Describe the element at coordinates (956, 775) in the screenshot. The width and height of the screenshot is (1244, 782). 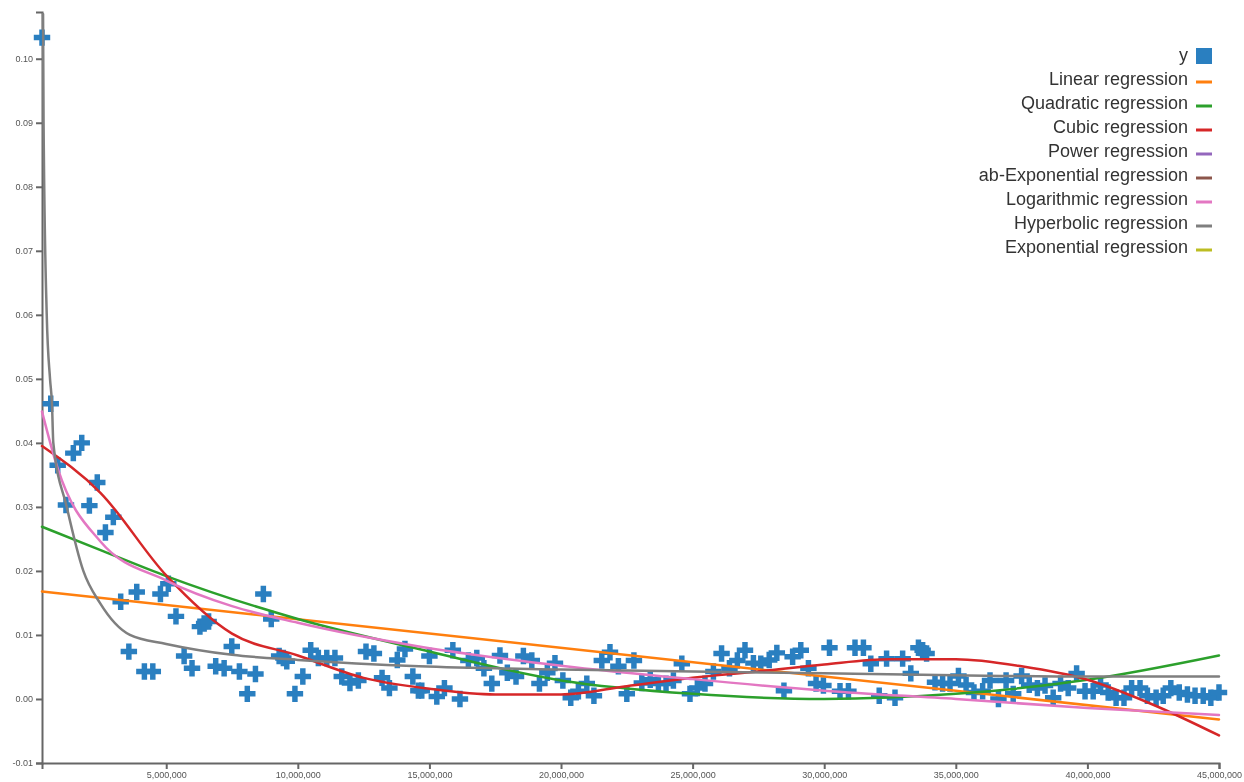
I see `x-tick-label: 35,000,000` at that location.